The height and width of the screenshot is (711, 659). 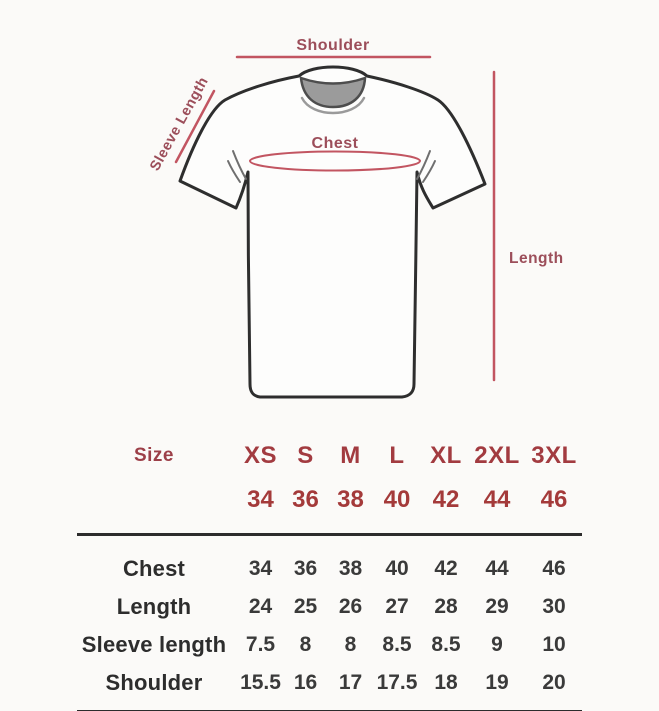 I want to click on collar-band, so click(x=333, y=92).